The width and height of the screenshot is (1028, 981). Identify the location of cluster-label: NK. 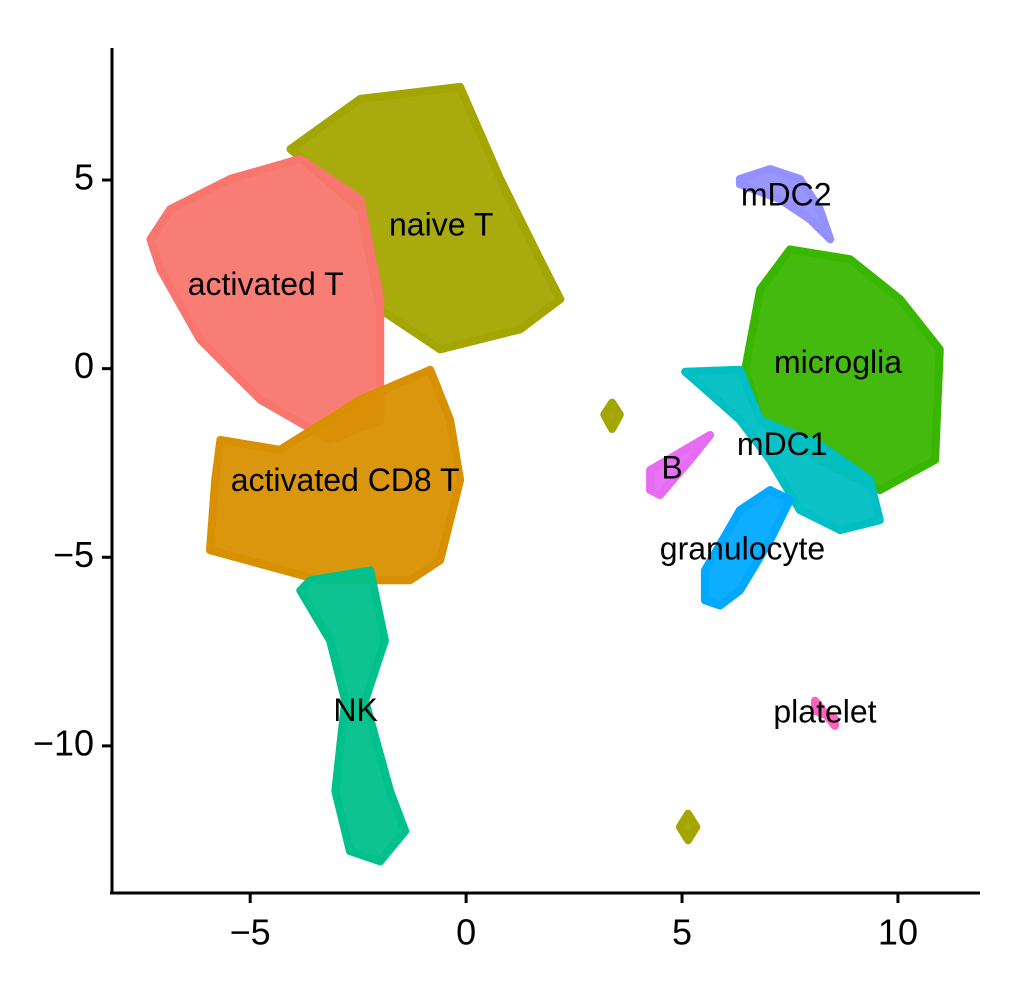
(355, 710).